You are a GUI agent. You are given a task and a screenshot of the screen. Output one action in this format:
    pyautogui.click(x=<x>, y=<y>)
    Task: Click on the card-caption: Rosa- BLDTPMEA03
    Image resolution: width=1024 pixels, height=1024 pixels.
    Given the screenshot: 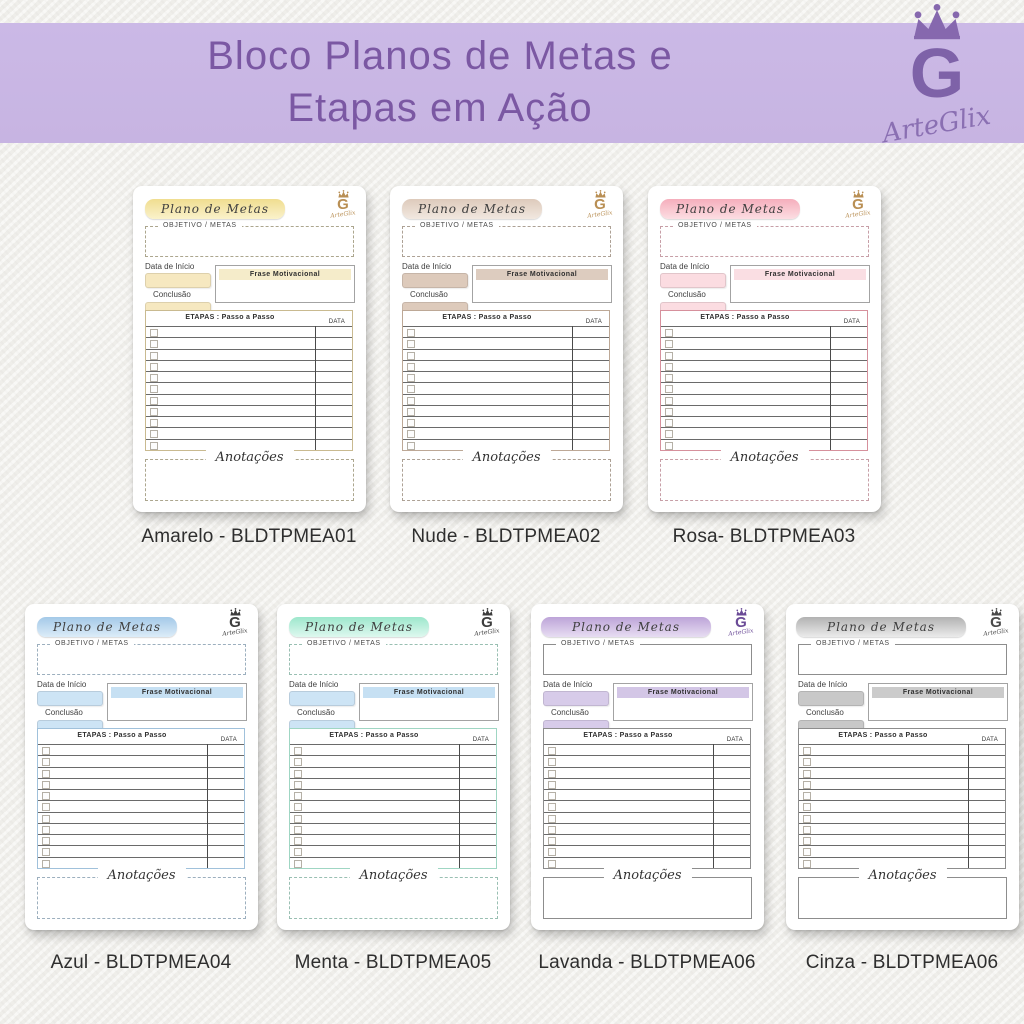 What is the action you would take?
    pyautogui.click(x=764, y=536)
    